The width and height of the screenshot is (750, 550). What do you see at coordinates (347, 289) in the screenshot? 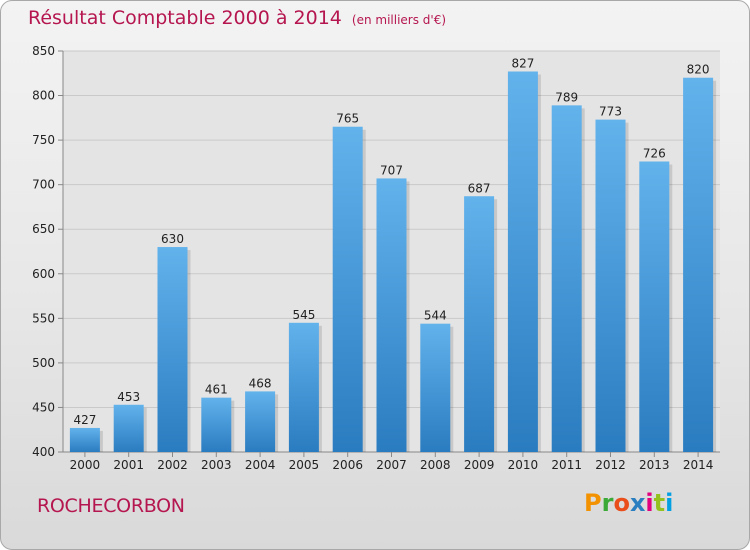
I see `bar-2006` at bounding box center [347, 289].